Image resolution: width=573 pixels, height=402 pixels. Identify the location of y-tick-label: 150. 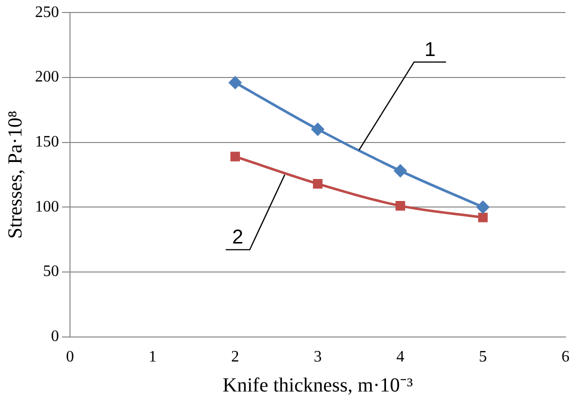
(47, 141).